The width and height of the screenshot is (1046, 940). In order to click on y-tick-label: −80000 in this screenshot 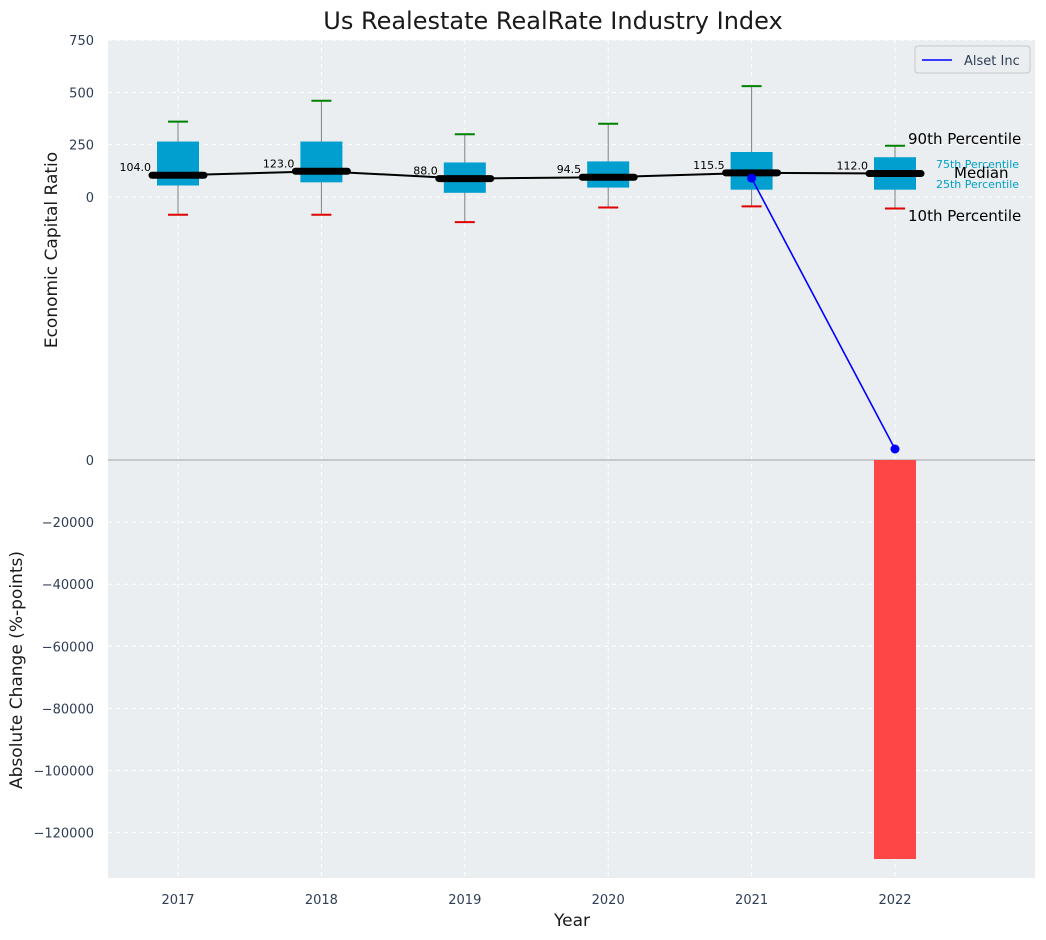, I will do `click(68, 709)`.